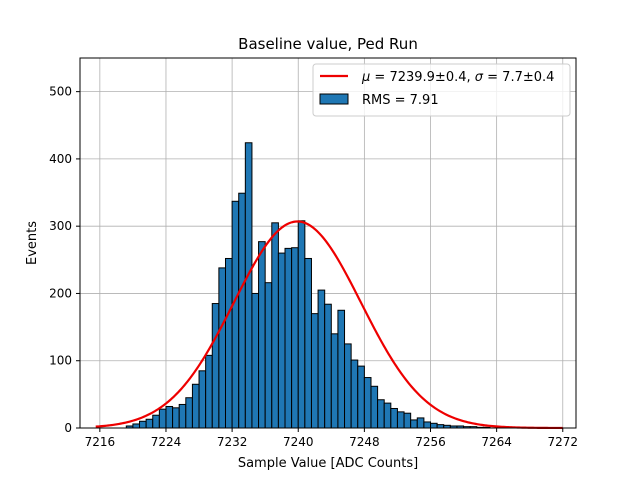 Image resolution: width=640 pixels, height=480 pixels. Describe the element at coordinates (365, 77) in the screenshot. I see `legend-mu-symbol: μ` at that location.